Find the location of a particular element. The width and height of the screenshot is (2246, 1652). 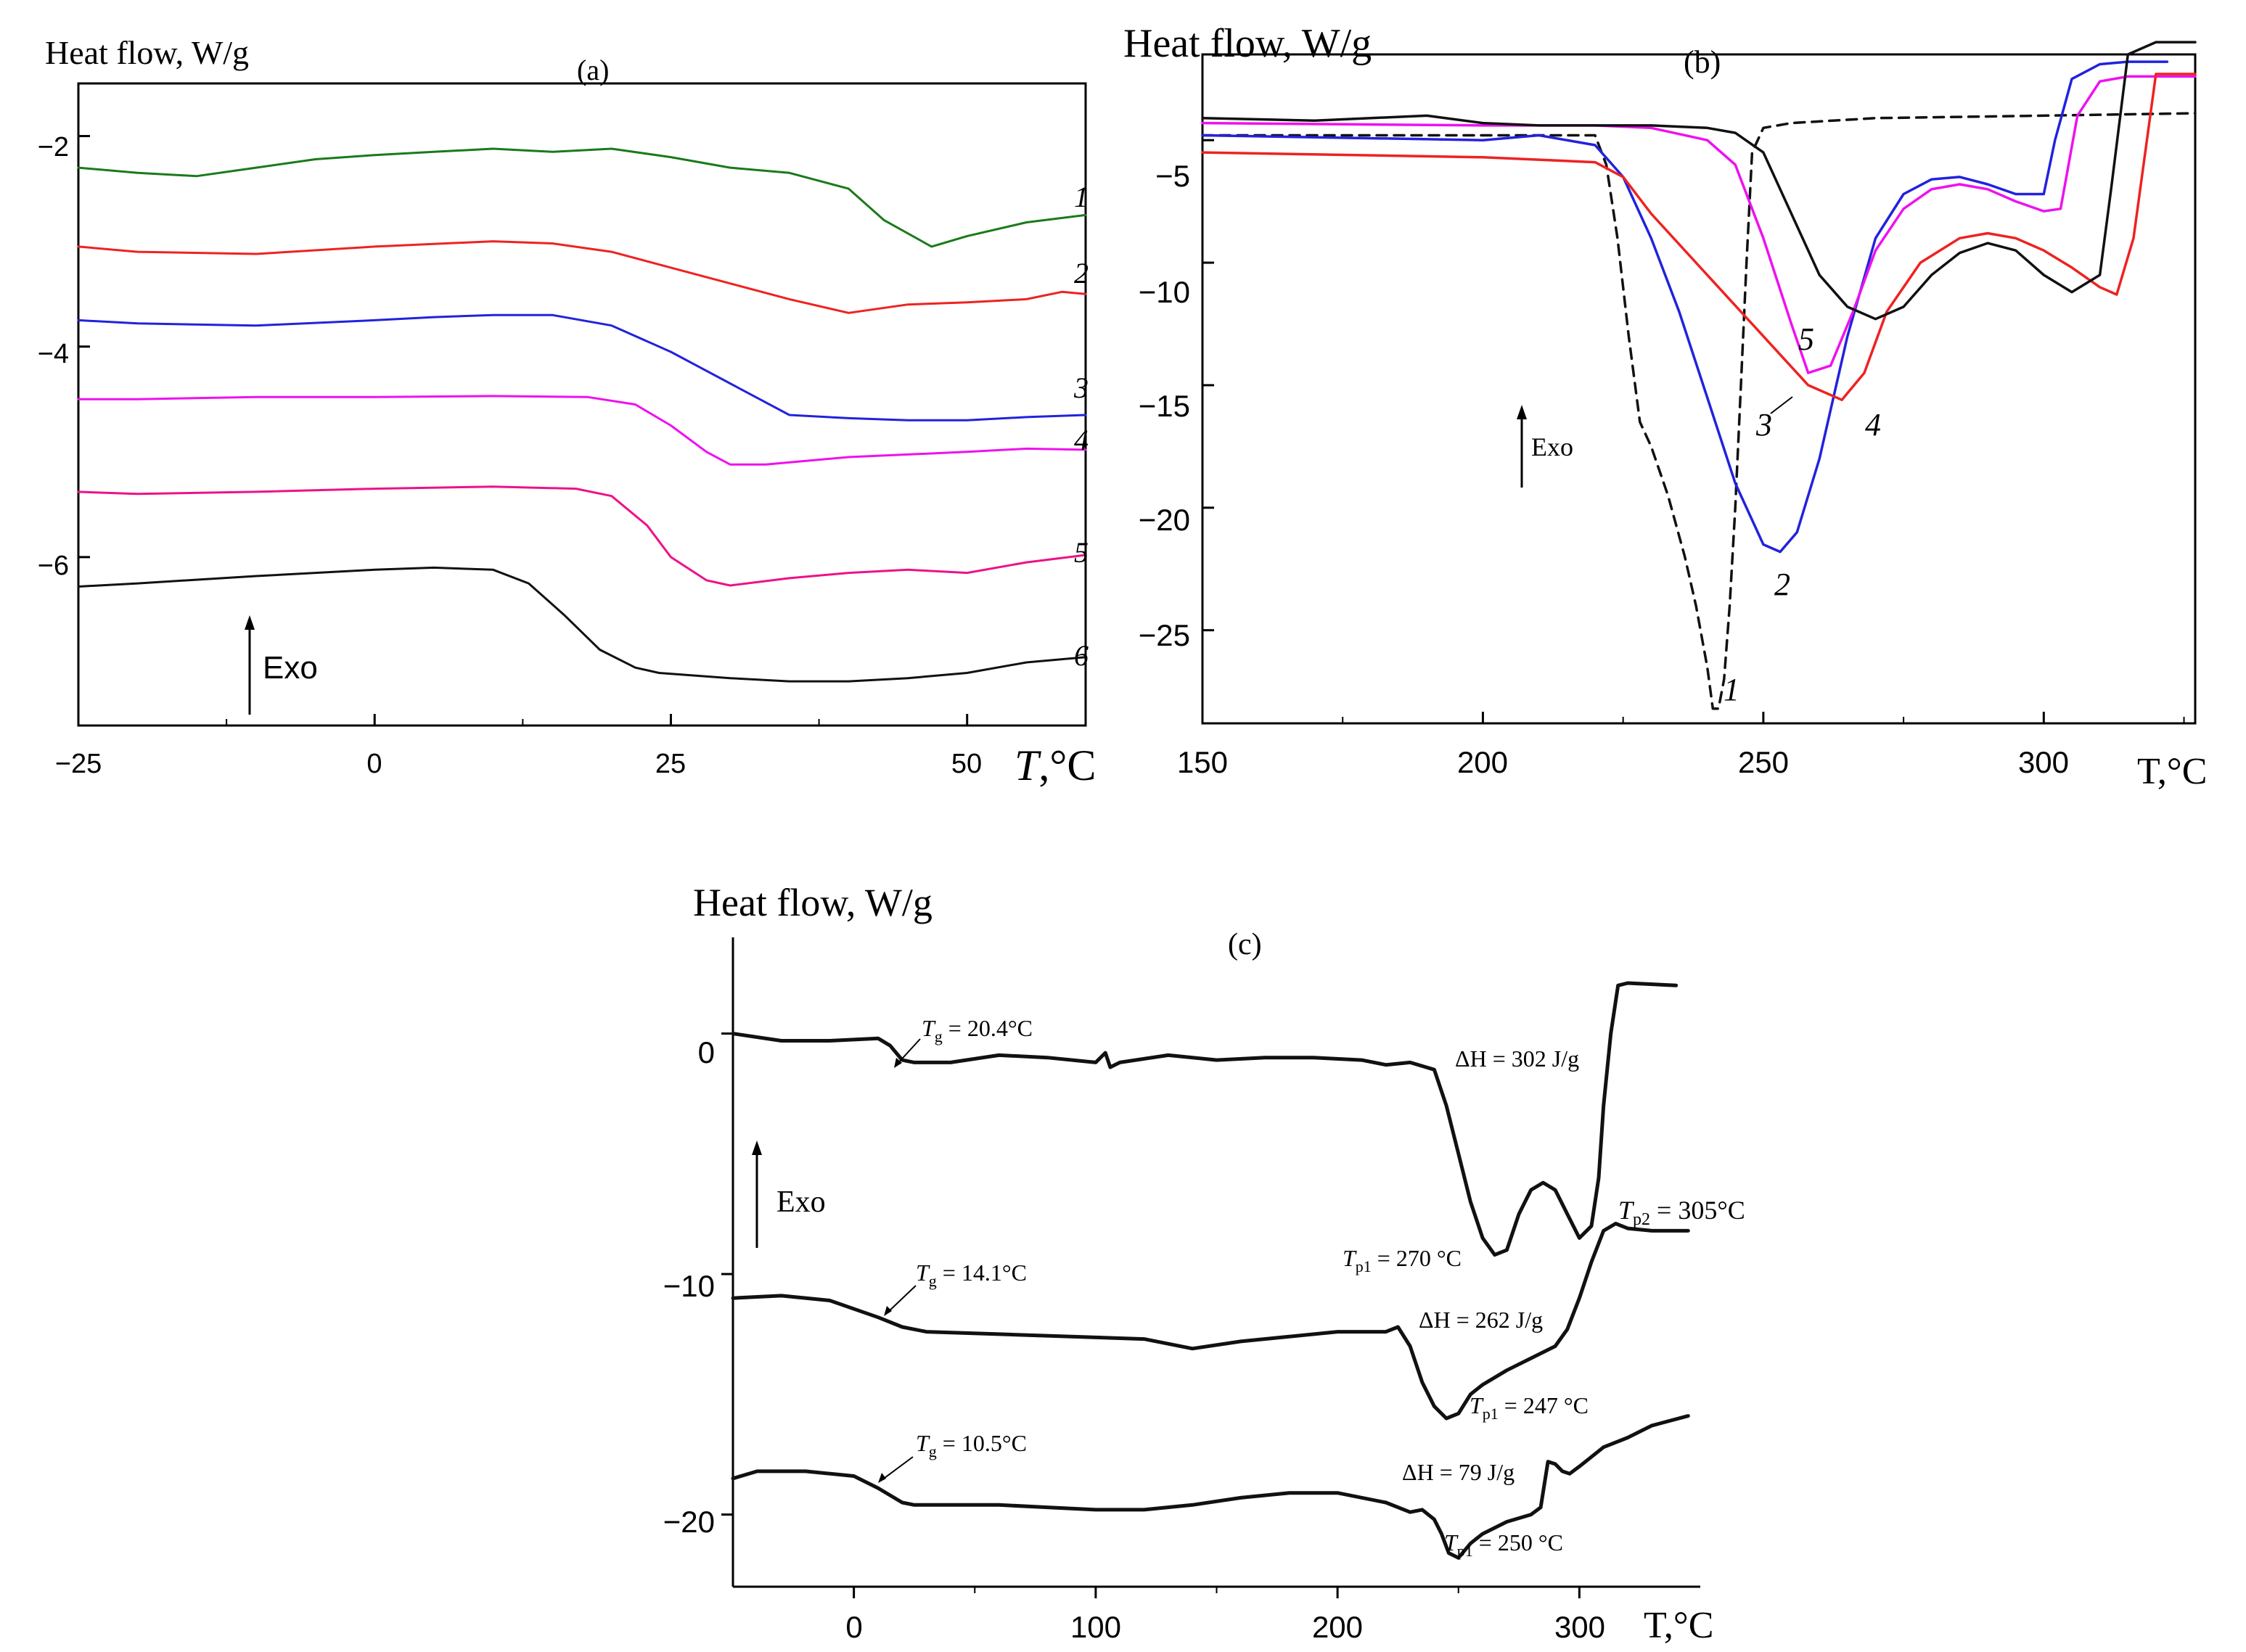

tg-mid-arrow is located at coordinates (901, 1300).